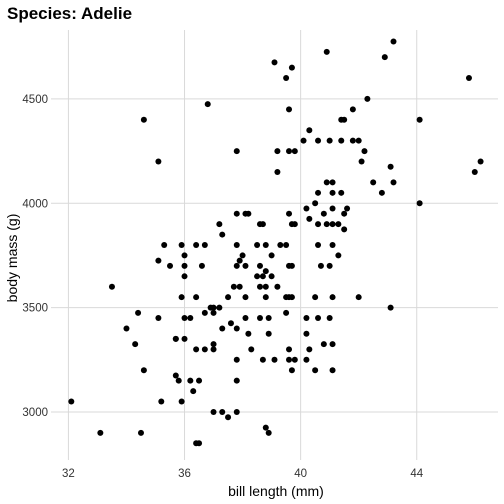 This screenshot has width=504, height=504. I want to click on x-tick-label: 32, so click(68, 474).